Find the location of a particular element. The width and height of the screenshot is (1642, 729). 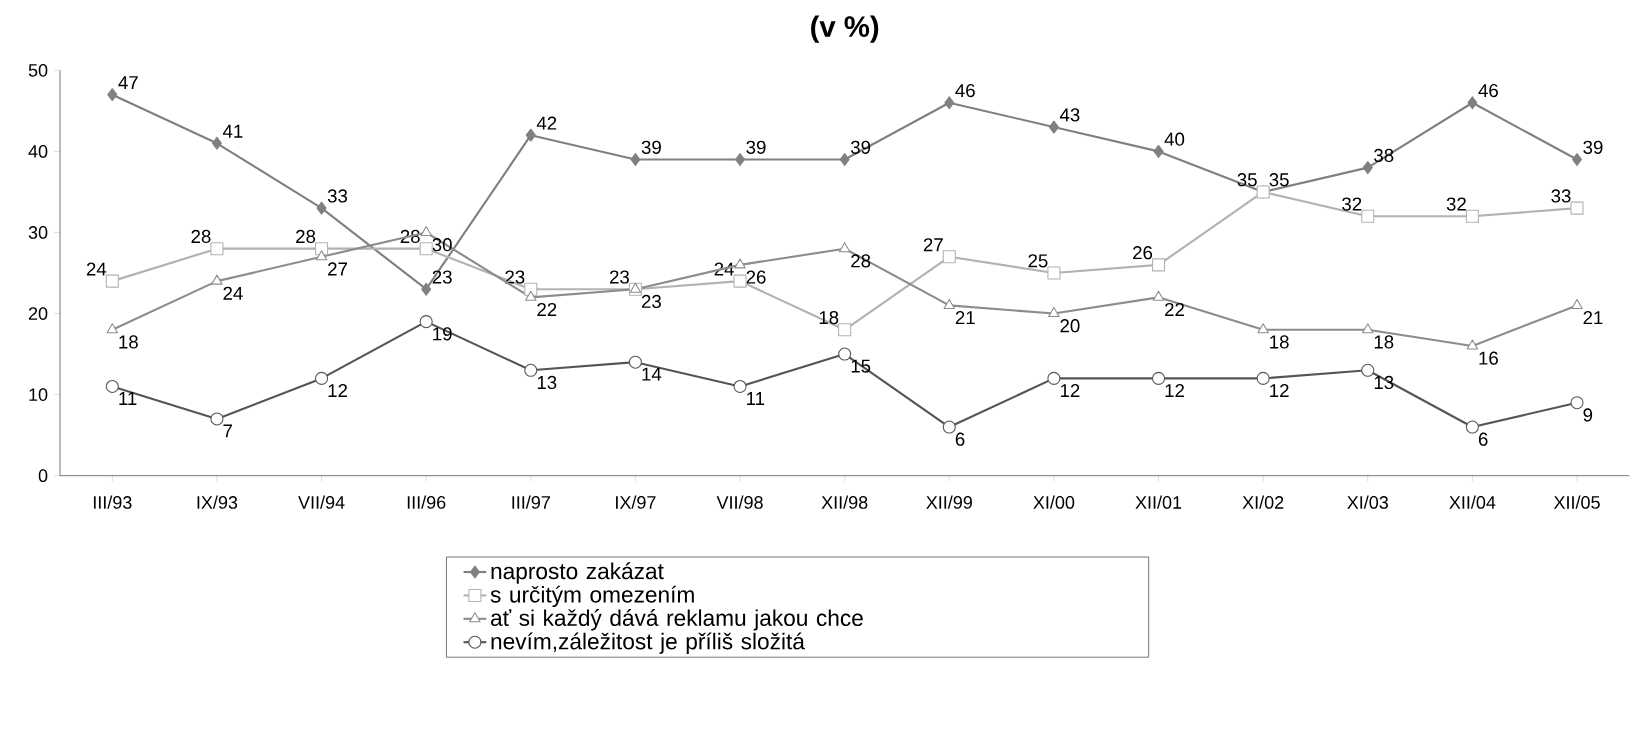

data-label: 7 is located at coordinates (227, 431).